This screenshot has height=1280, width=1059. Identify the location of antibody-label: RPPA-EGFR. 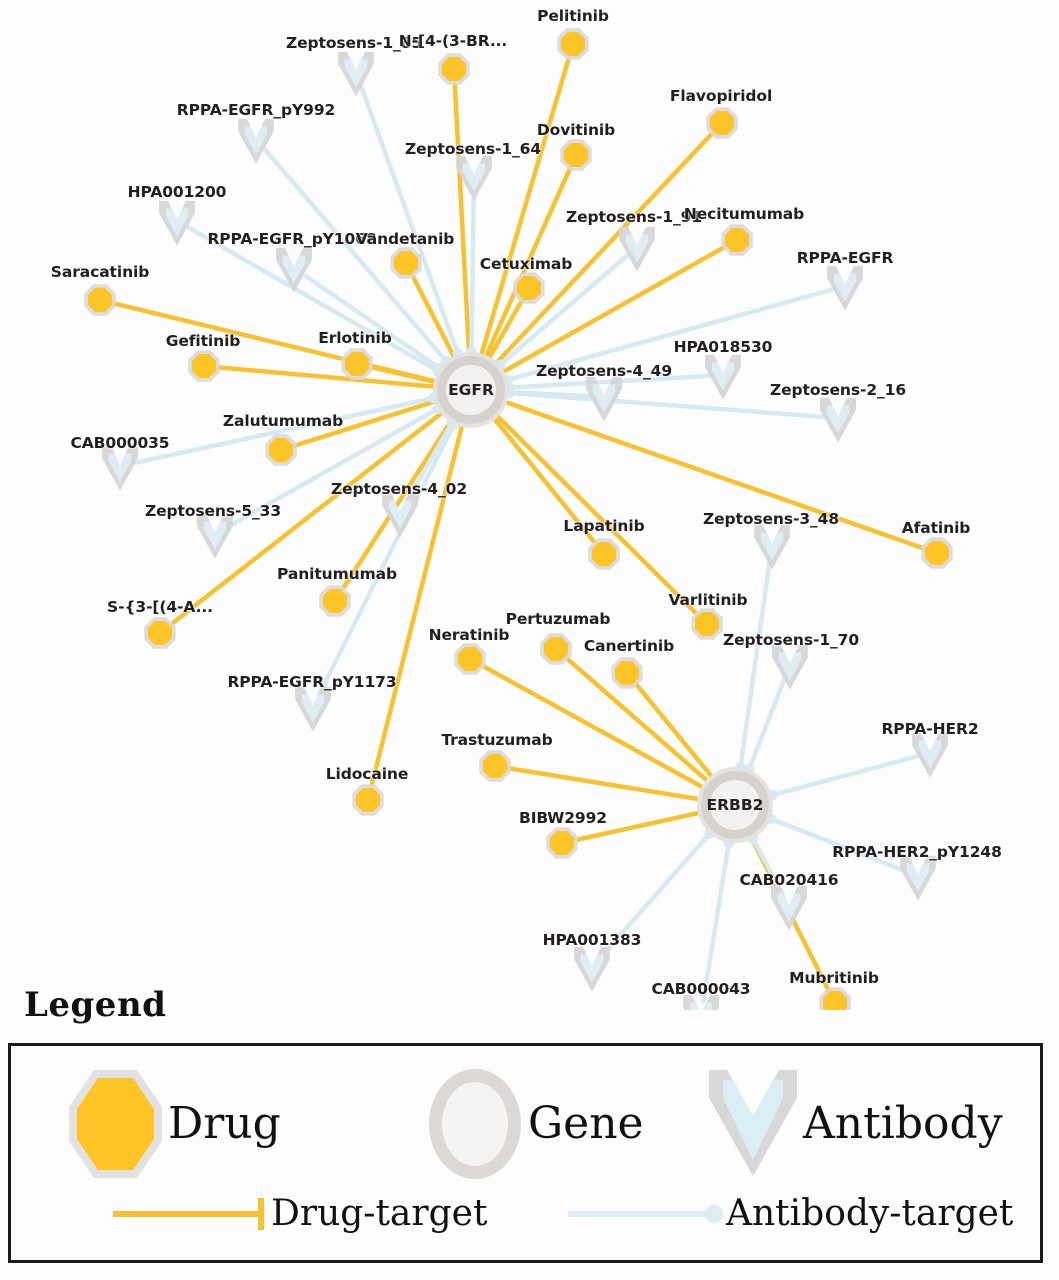
(845, 258).